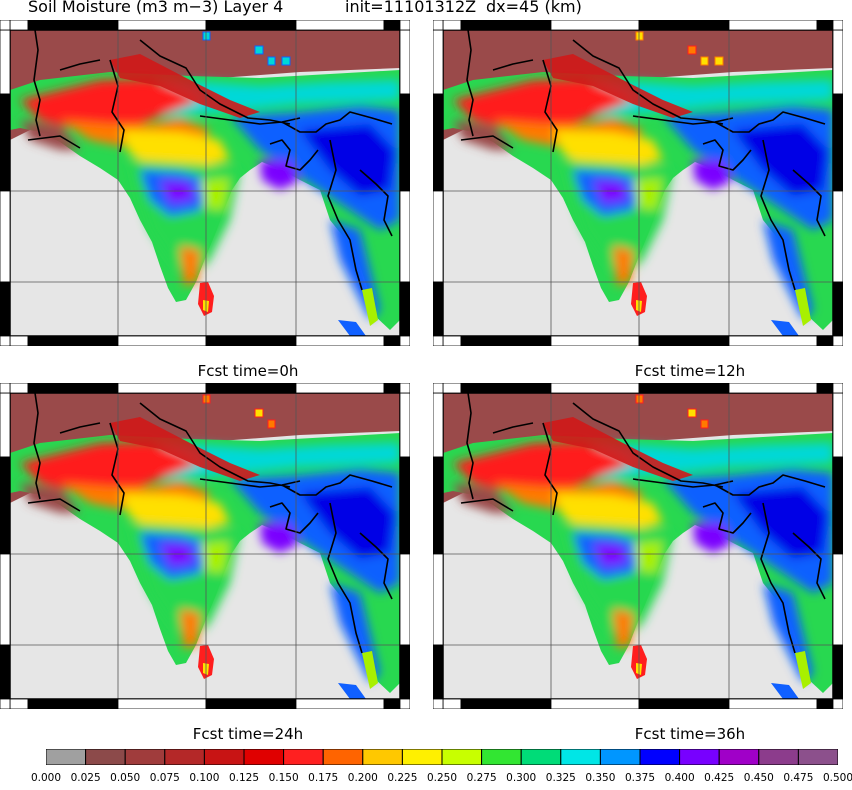 Image resolution: width=852 pixels, height=790 pixels. Describe the element at coordinates (758, 778) in the screenshot. I see `colorbar-tick-label: 0.450` at that location.